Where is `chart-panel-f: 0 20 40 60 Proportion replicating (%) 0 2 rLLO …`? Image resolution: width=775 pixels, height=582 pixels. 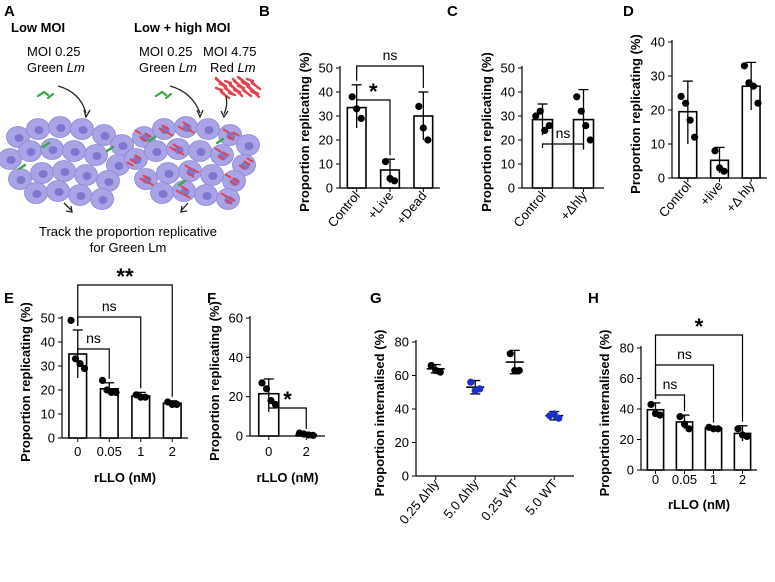
chart-panel-f: 0 20 40 60 Proportion replicating (%) 0 2 rLLO … is located at coordinates (266, 393).